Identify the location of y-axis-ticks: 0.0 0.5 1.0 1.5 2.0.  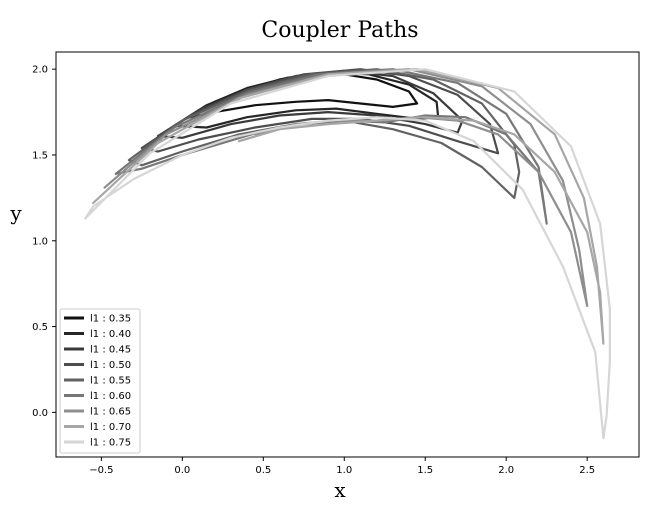
(44, 242).